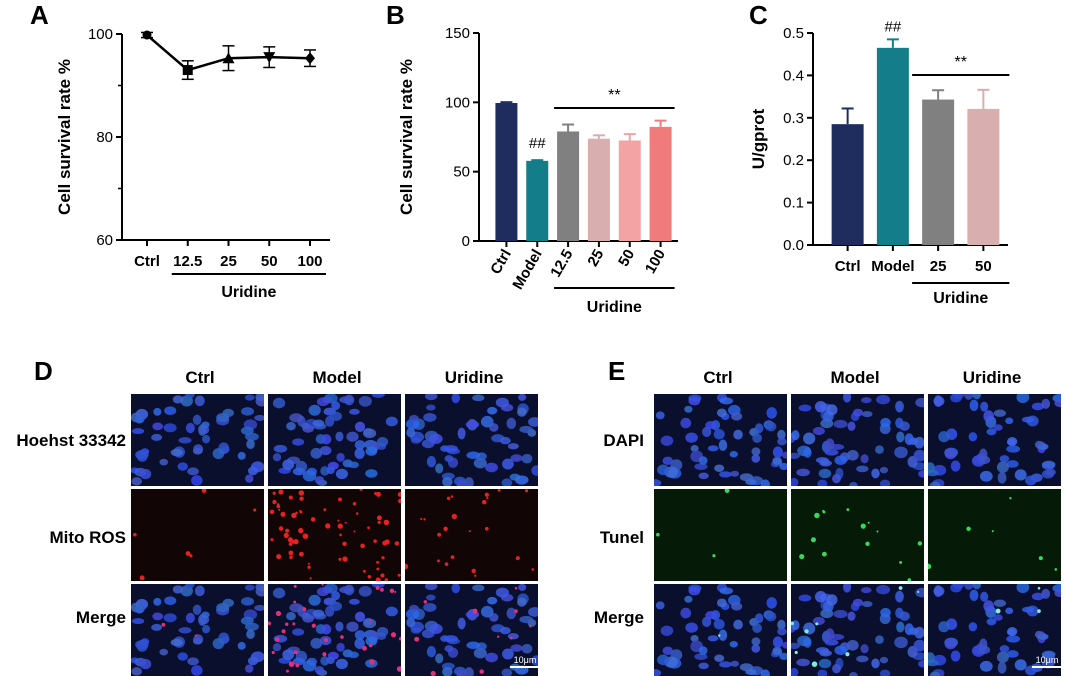  I want to click on c-x-tick-label: 50, so click(983, 266).